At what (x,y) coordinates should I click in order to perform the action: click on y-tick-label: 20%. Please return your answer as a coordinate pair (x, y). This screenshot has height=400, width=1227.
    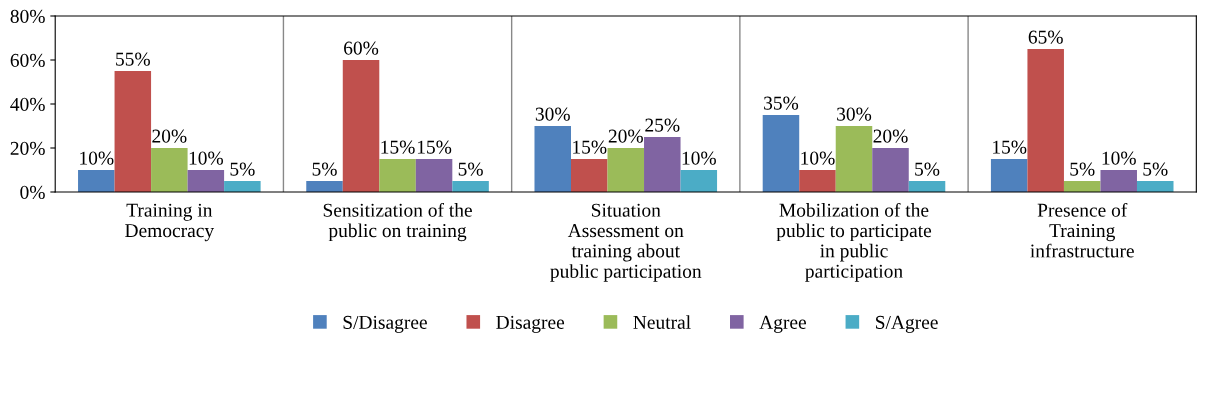
    Looking at the image, I should click on (27, 148).